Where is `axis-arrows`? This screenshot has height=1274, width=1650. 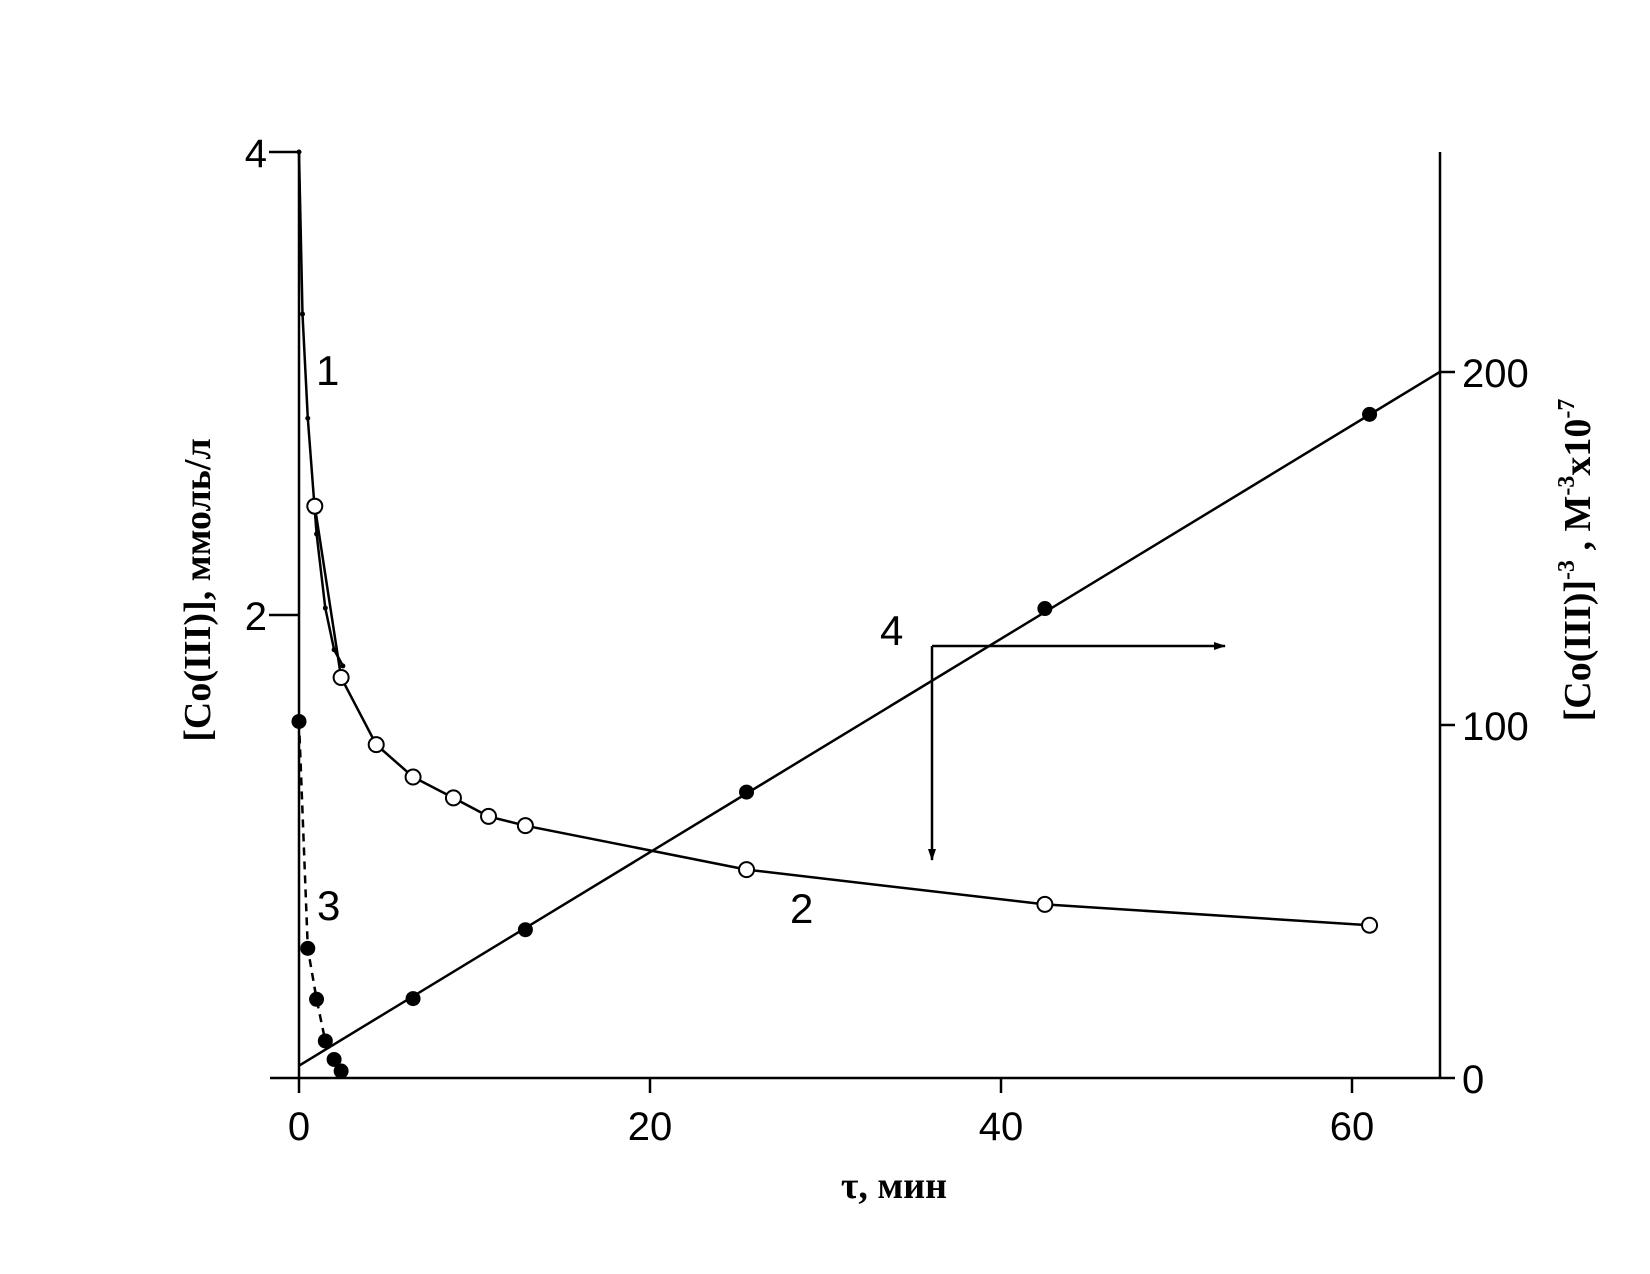
axis-arrows is located at coordinates (1077, 751).